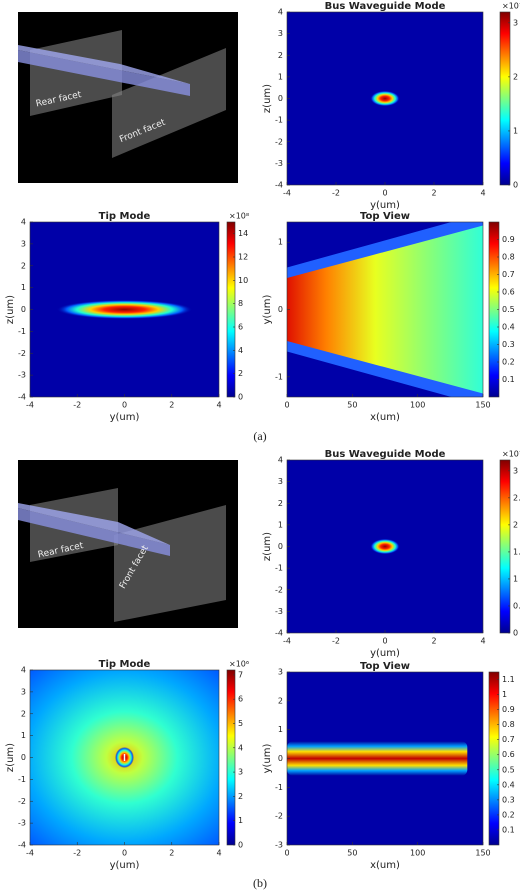 This screenshot has height=895, width=520. I want to click on panel-title: Top View, so click(385, 216).